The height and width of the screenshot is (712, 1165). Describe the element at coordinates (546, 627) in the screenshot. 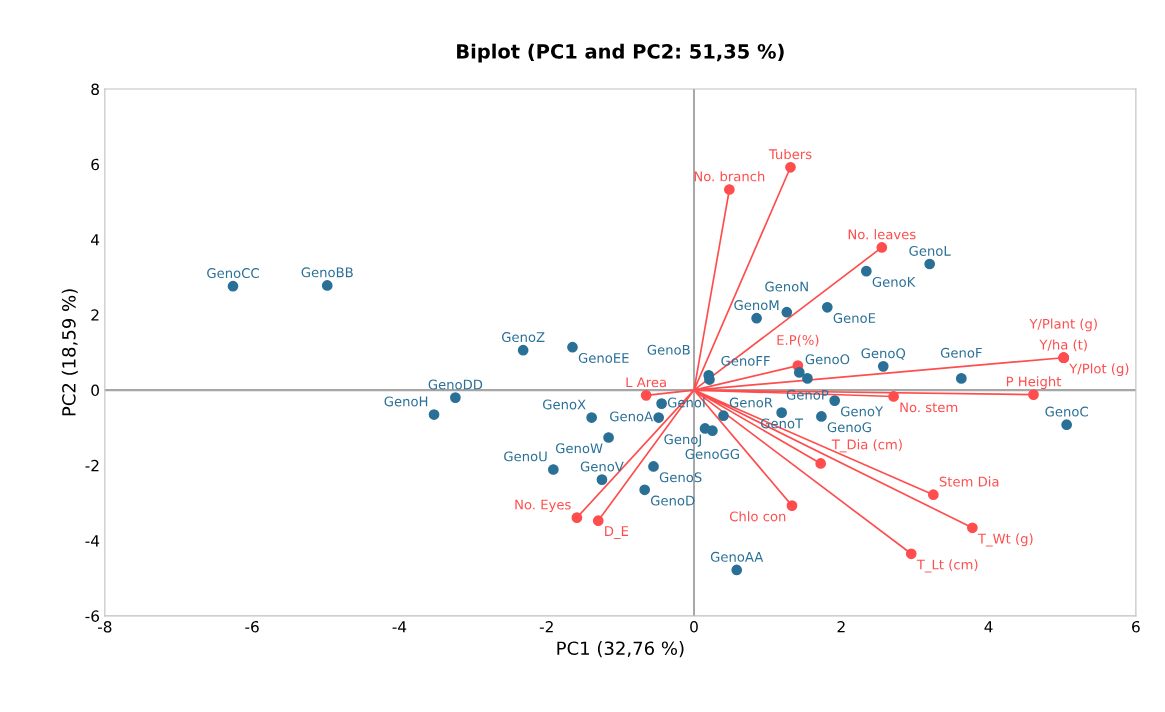

I see `x-tick-label: -2` at that location.